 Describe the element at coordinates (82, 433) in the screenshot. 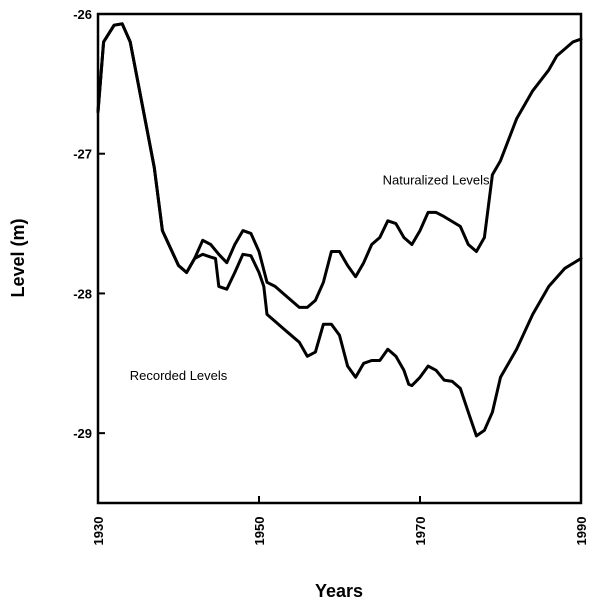

I see `y-tick-label: -29` at that location.